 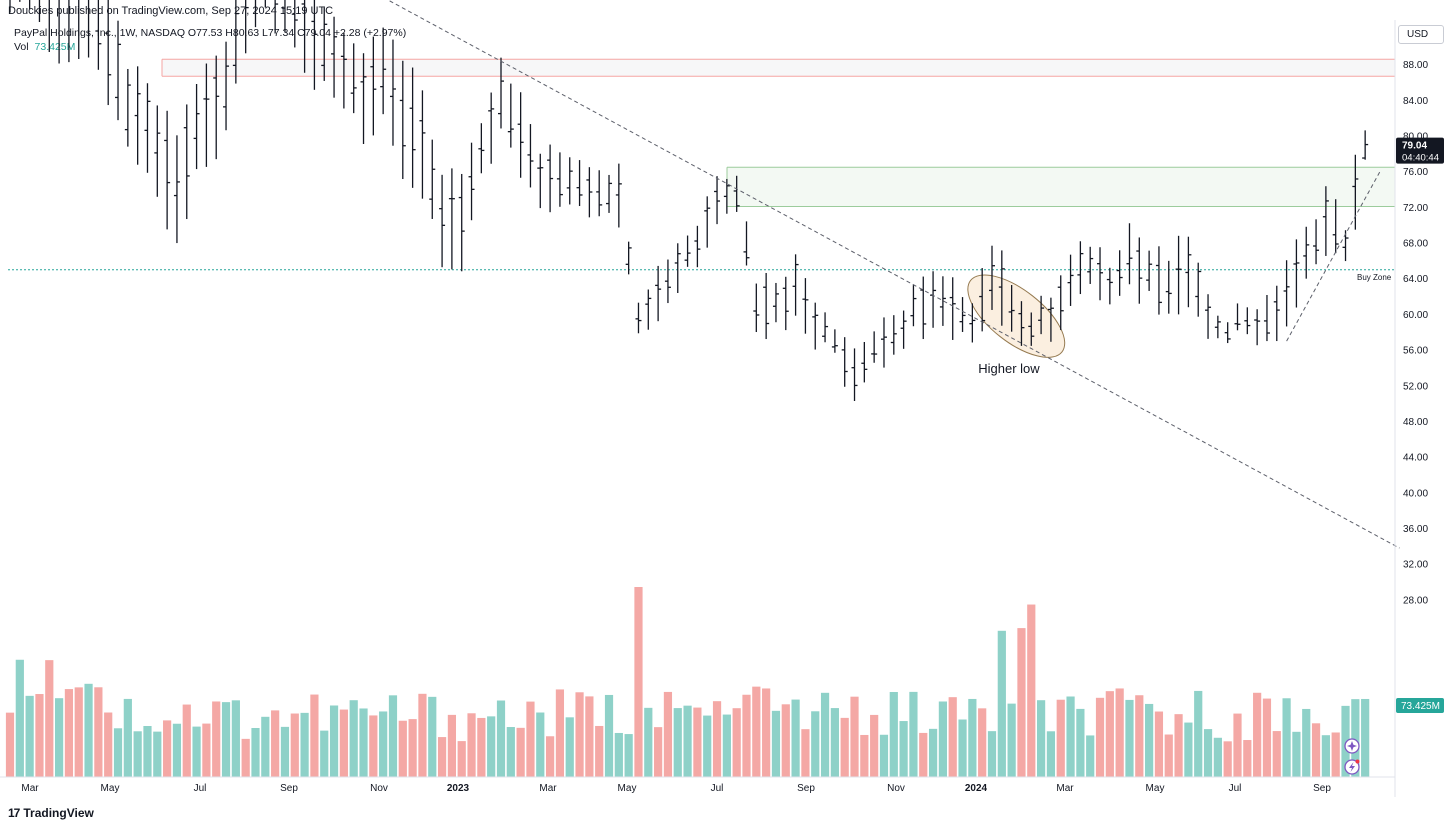 What do you see at coordinates (1415, 565) in the screenshot?
I see `price-tick-label: 32.00` at bounding box center [1415, 565].